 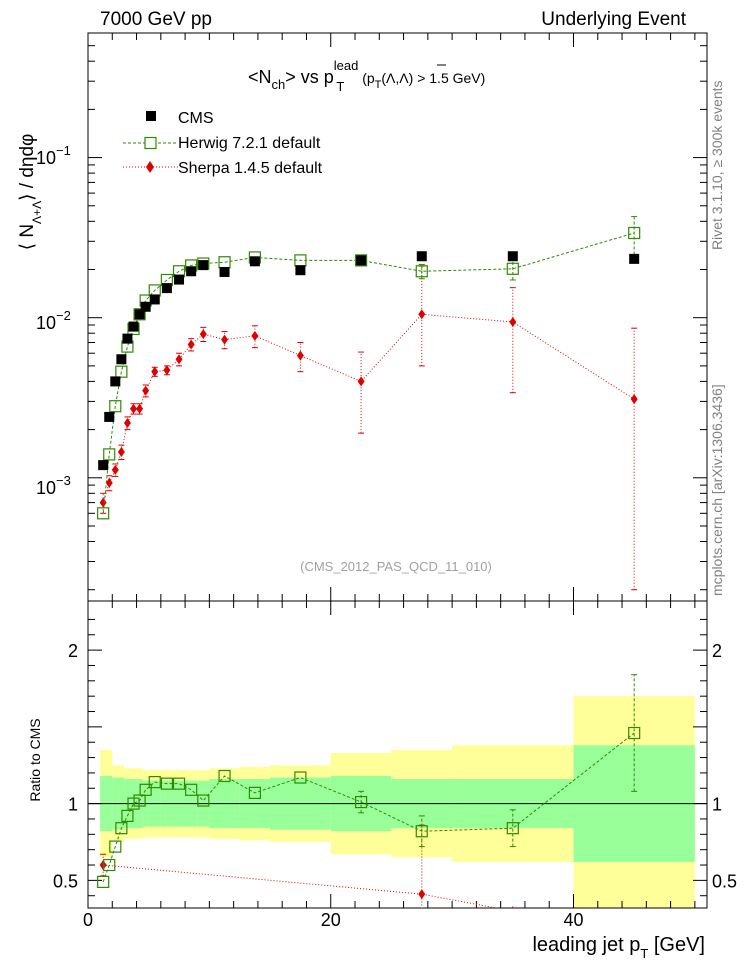 What do you see at coordinates (250, 168) in the screenshot?
I see `legend-label-sherpa: Sherpa 1.4.5 default` at bounding box center [250, 168].